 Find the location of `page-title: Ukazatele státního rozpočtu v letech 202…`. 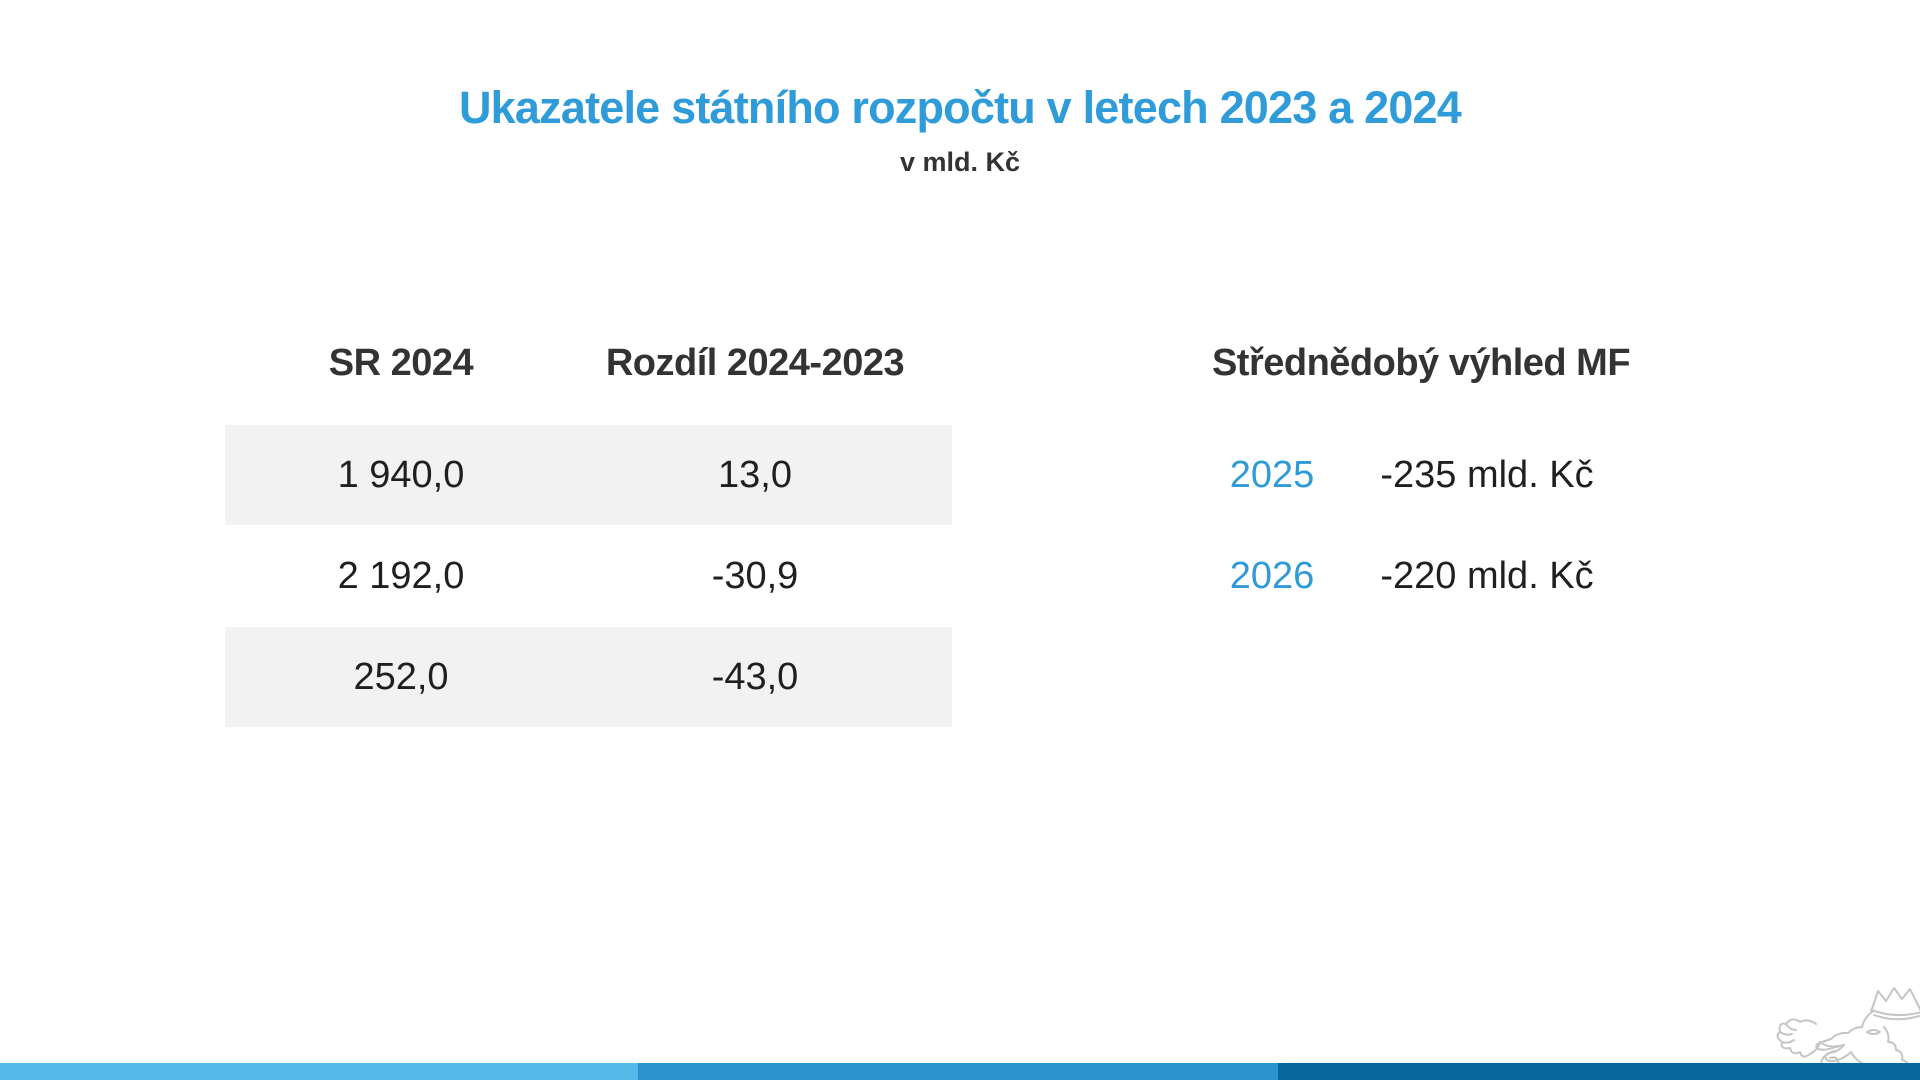

page-title: Ukazatele státního rozpočtu v letech 202… is located at coordinates (960, 107).